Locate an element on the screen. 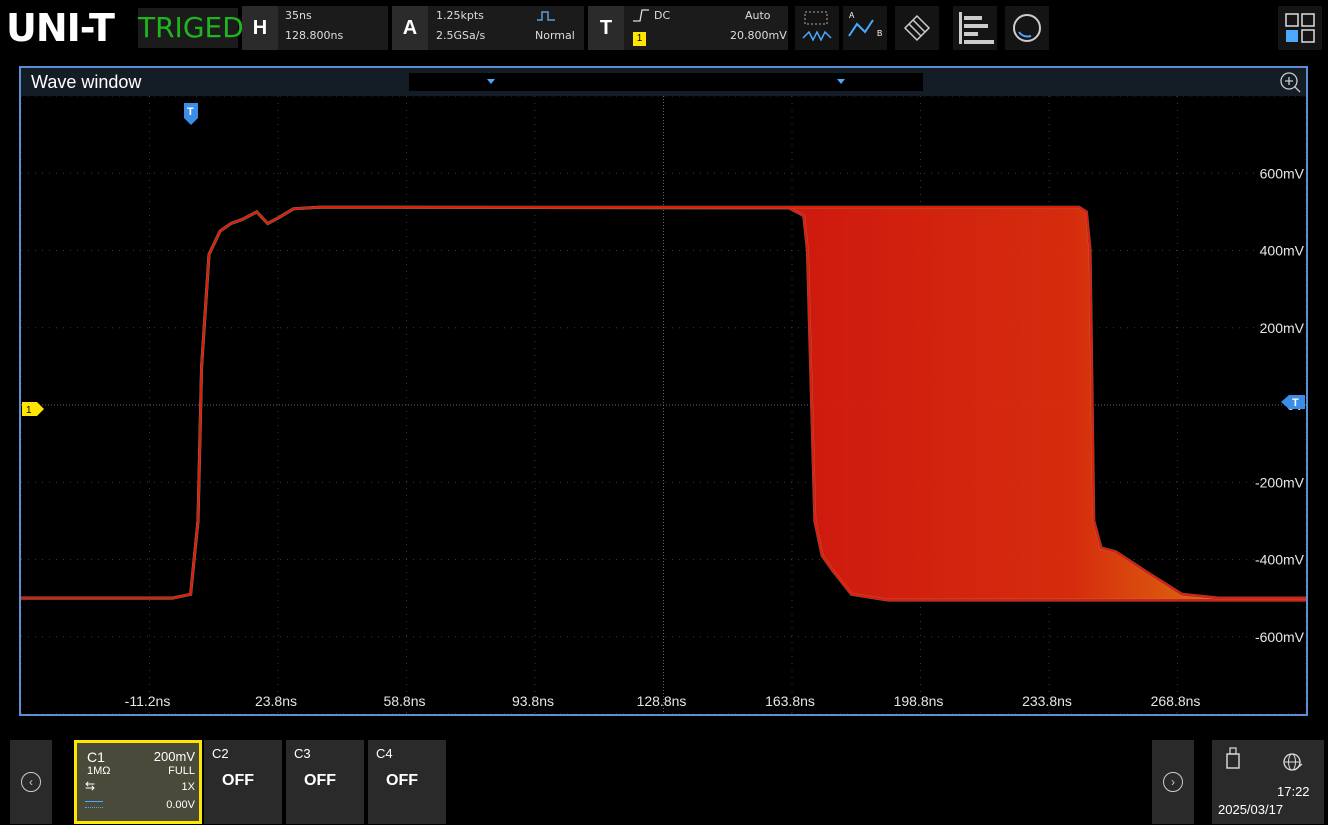 The height and width of the screenshot is (825, 1328). c1-scale: 200mV is located at coordinates (174, 756).